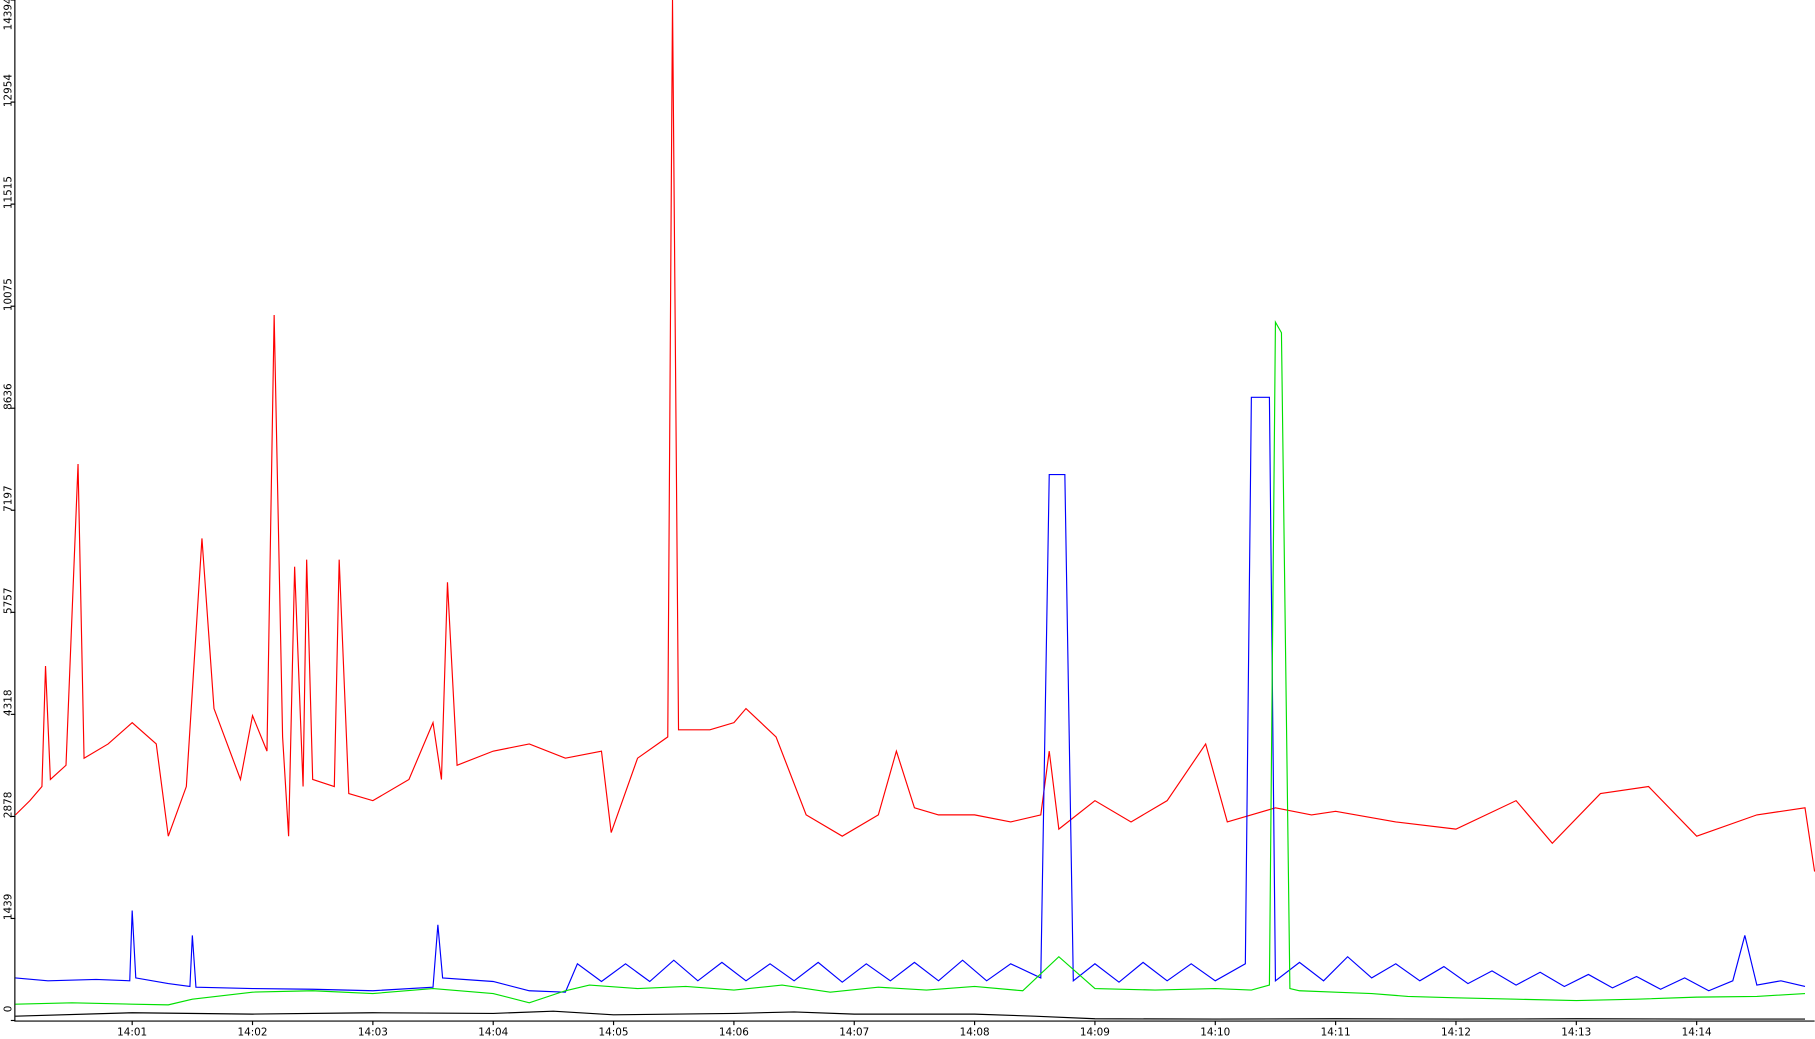  I want to click on x-tick-label: 14:11, so click(1336, 1033).